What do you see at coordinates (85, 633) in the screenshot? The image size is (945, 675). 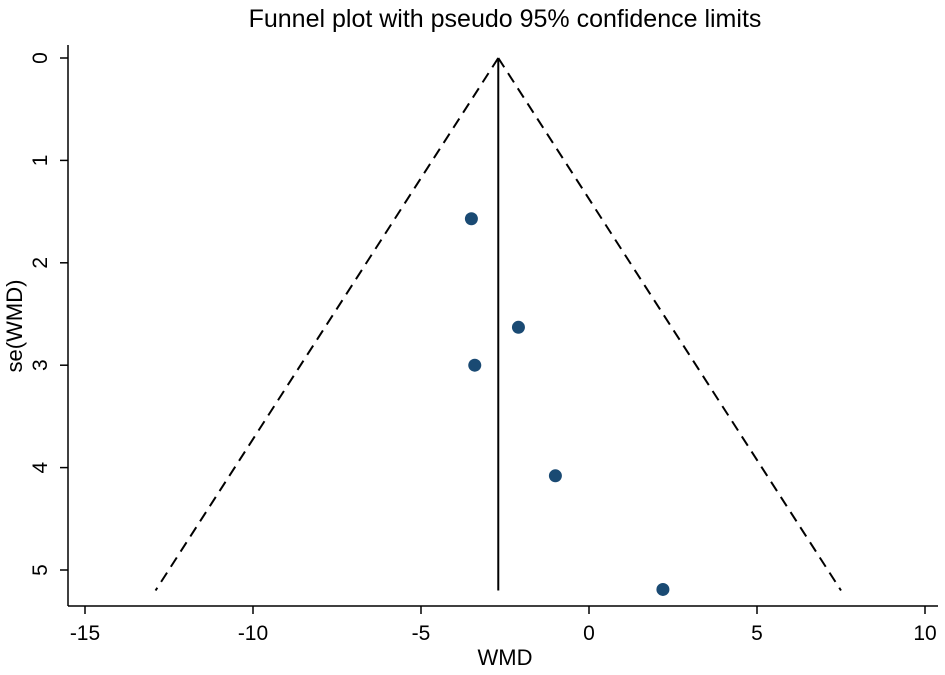 I see `x-tick-label: -15` at bounding box center [85, 633].